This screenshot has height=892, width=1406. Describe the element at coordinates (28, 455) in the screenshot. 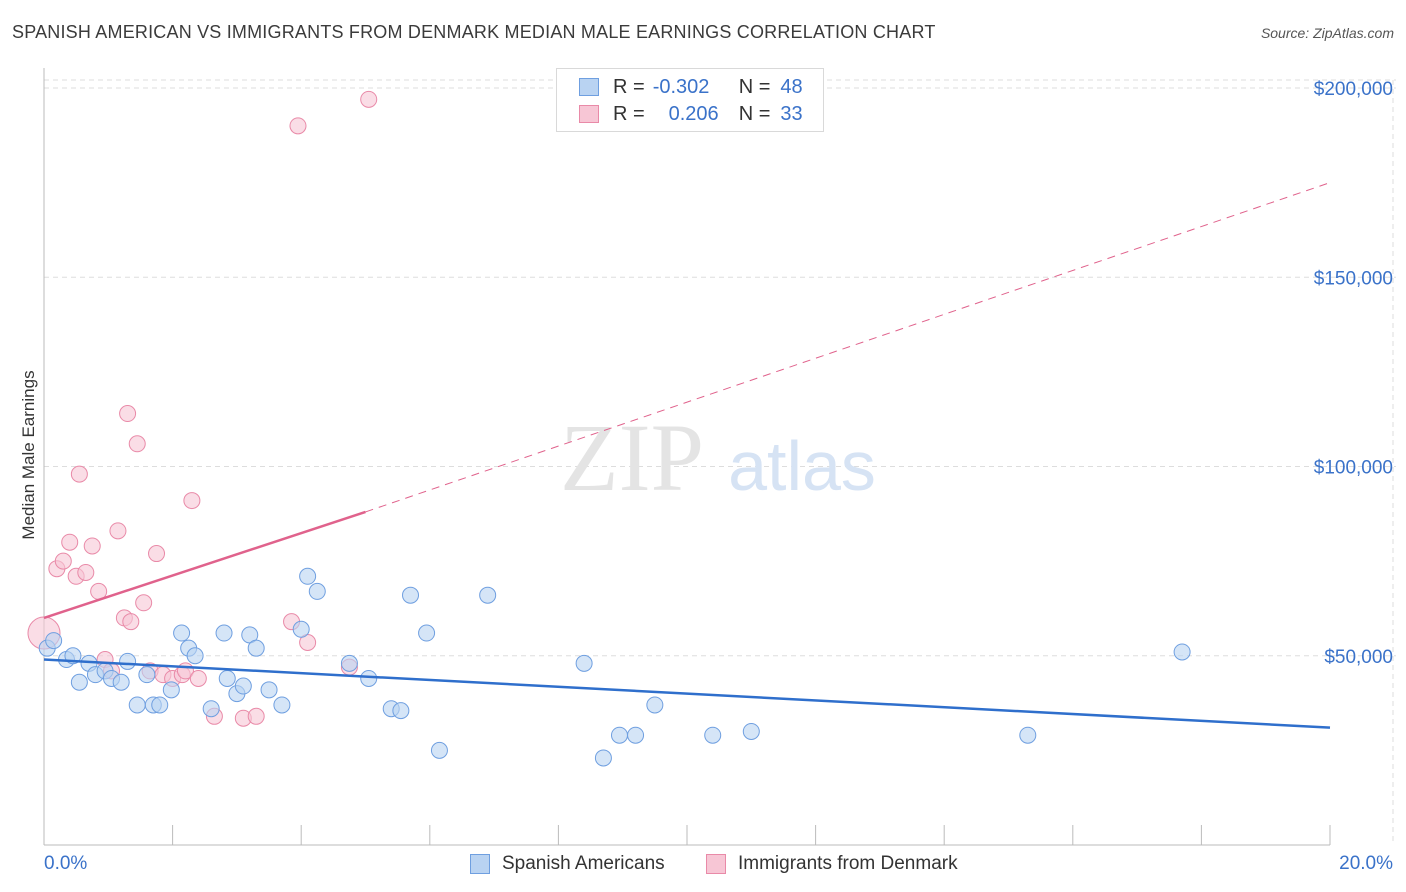

I see `y-axis-label: Median Male Earnings` at that location.